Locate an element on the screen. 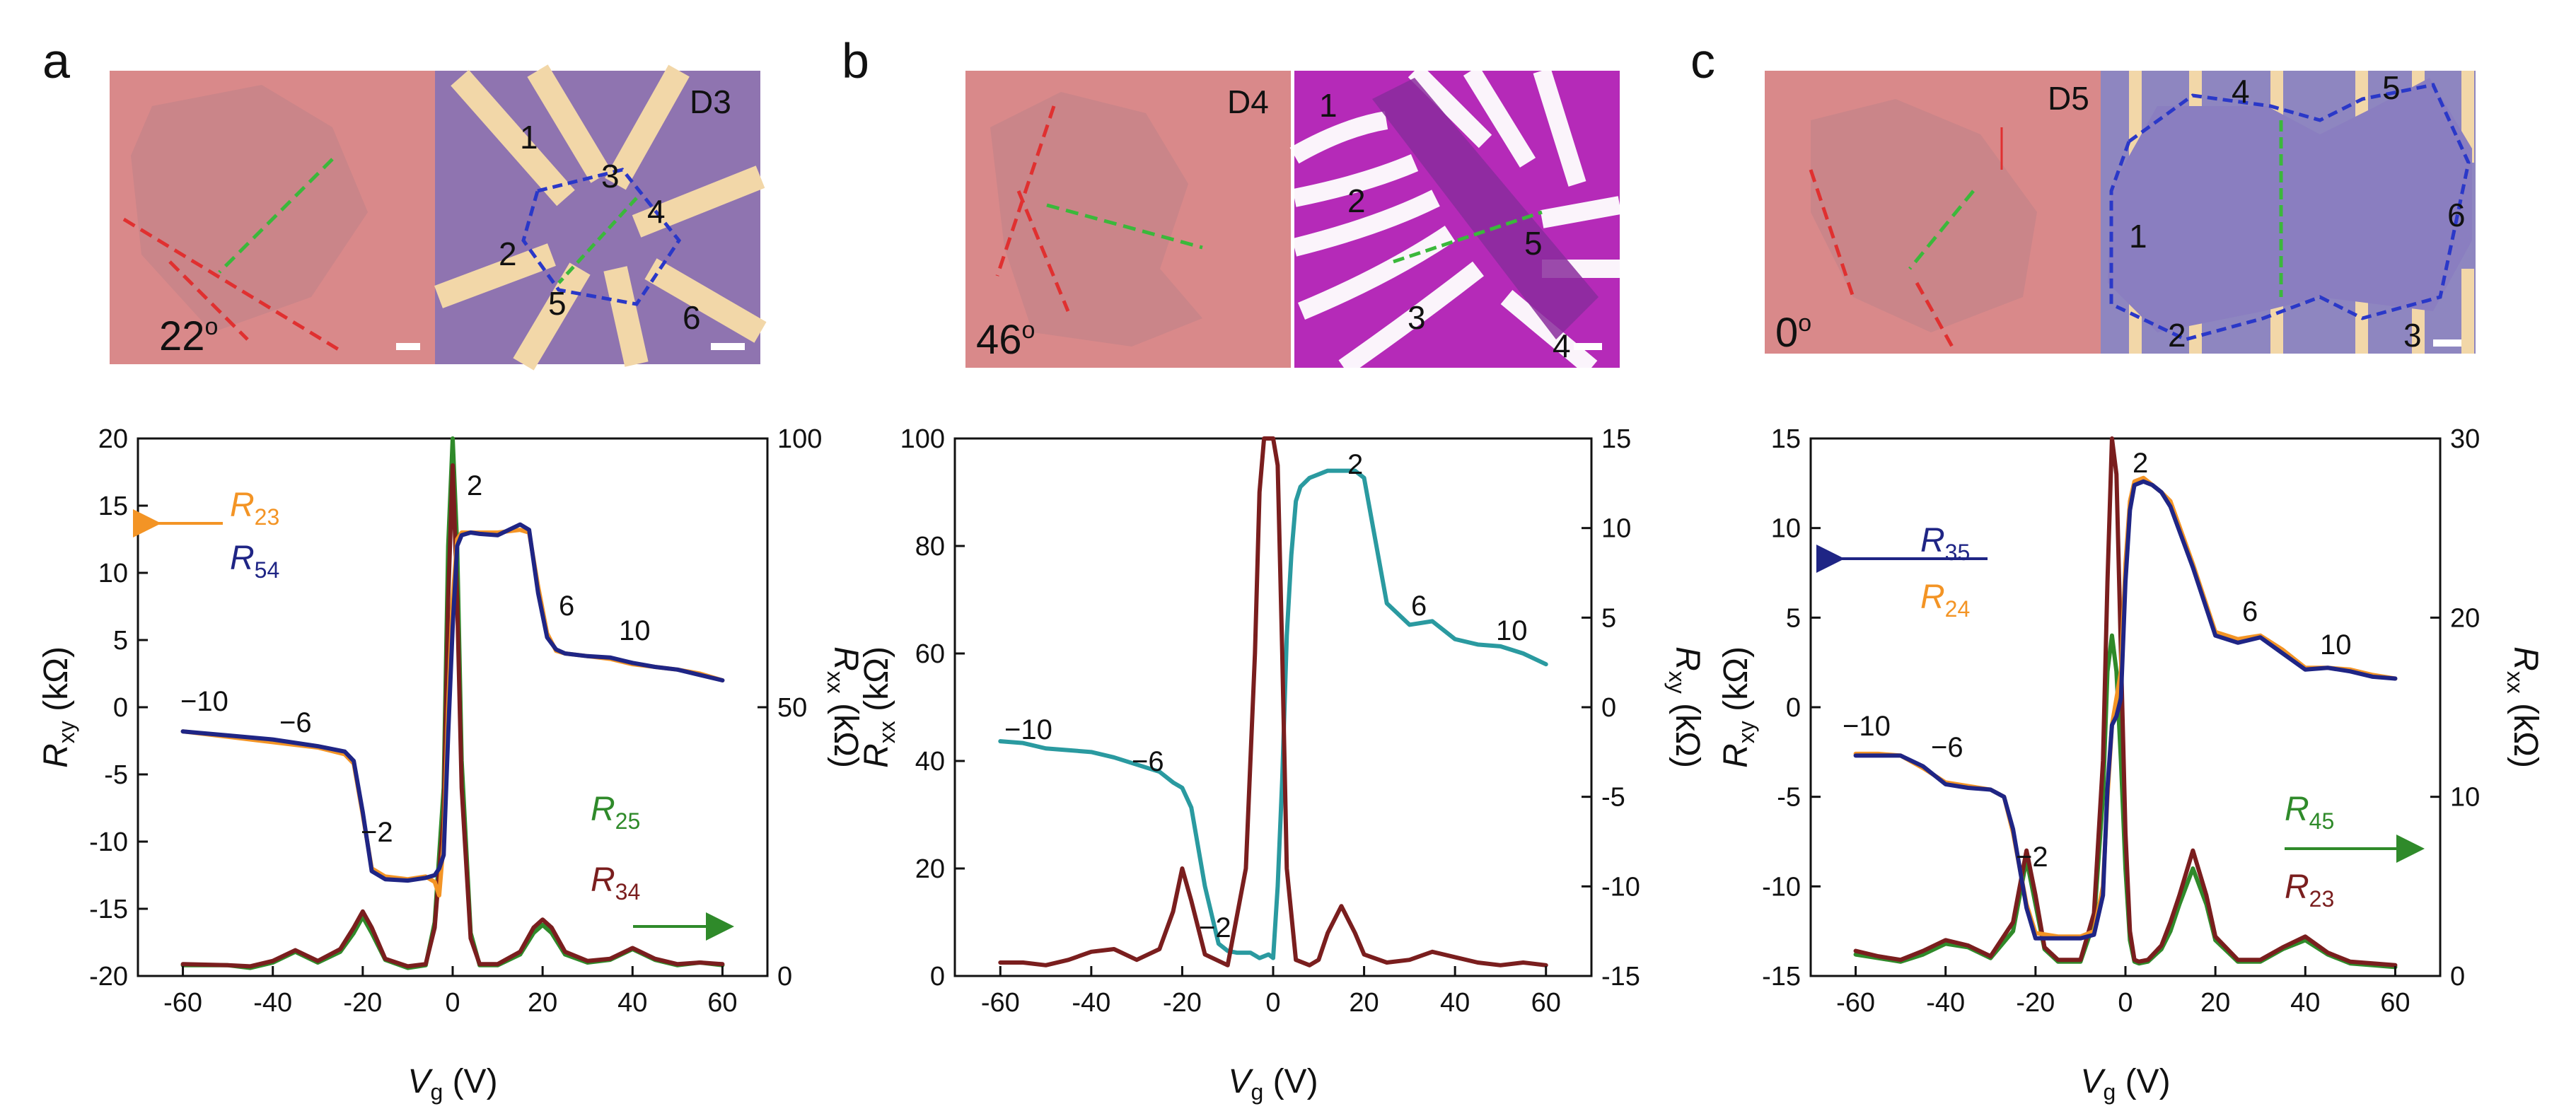 The image size is (2576, 1116). electrodes is located at coordinates (1455, 220).